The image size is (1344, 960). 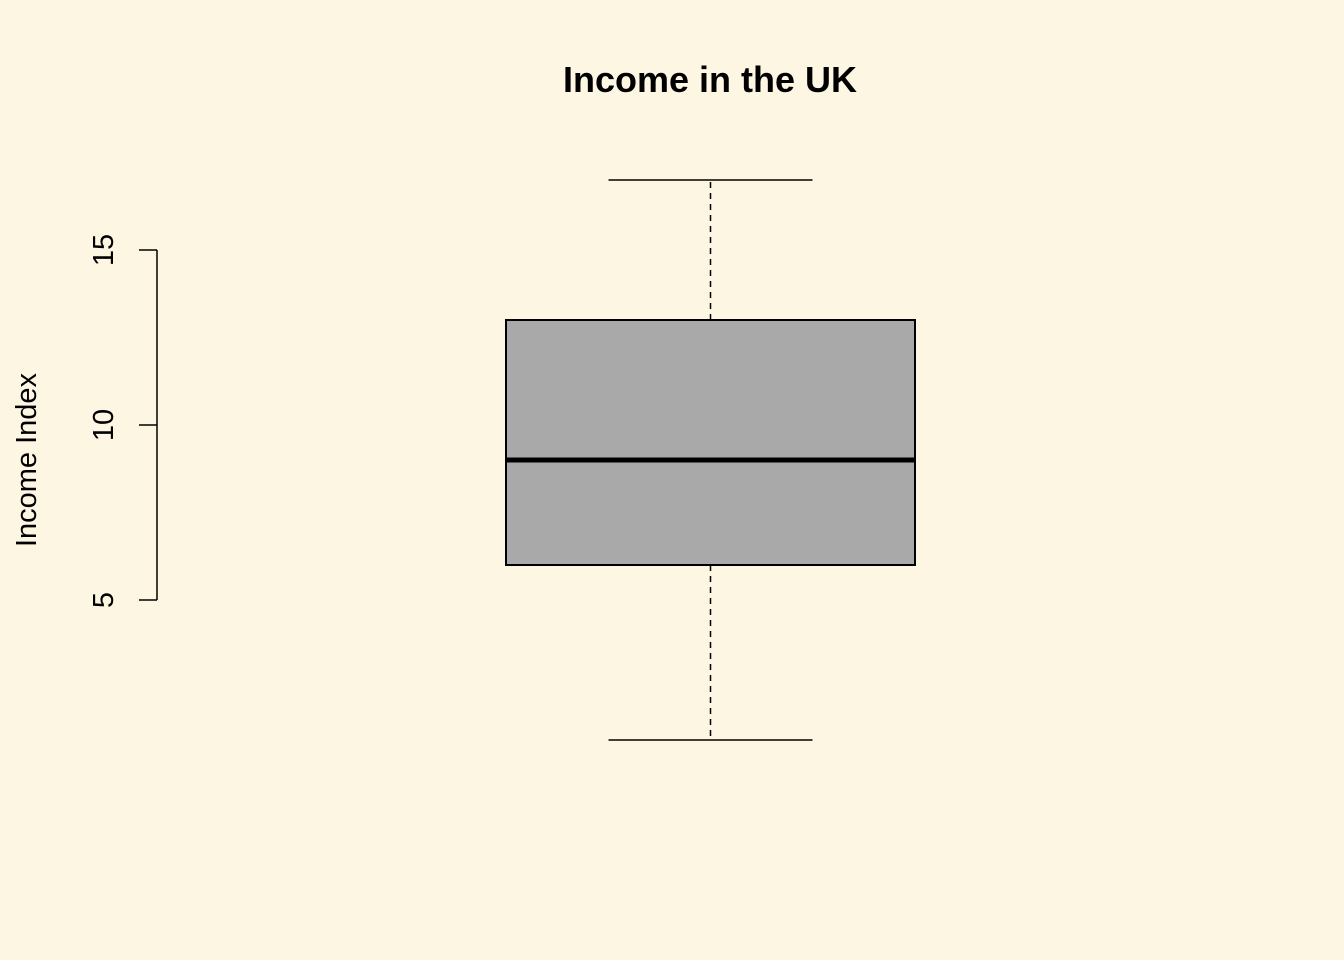 I want to click on y-axis: 5 10 15, so click(x=123, y=421).